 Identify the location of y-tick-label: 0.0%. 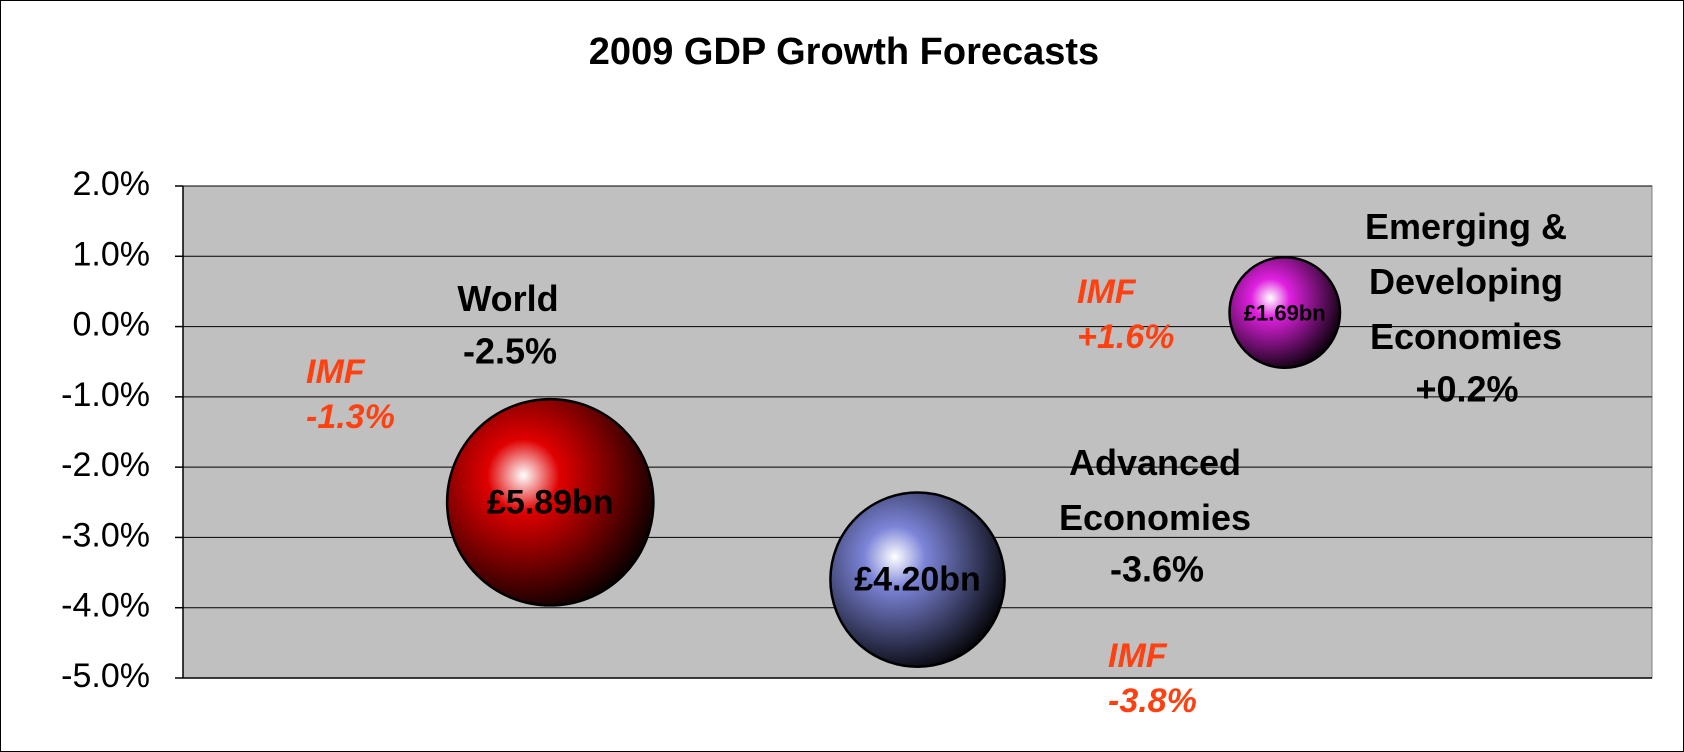
(112, 325).